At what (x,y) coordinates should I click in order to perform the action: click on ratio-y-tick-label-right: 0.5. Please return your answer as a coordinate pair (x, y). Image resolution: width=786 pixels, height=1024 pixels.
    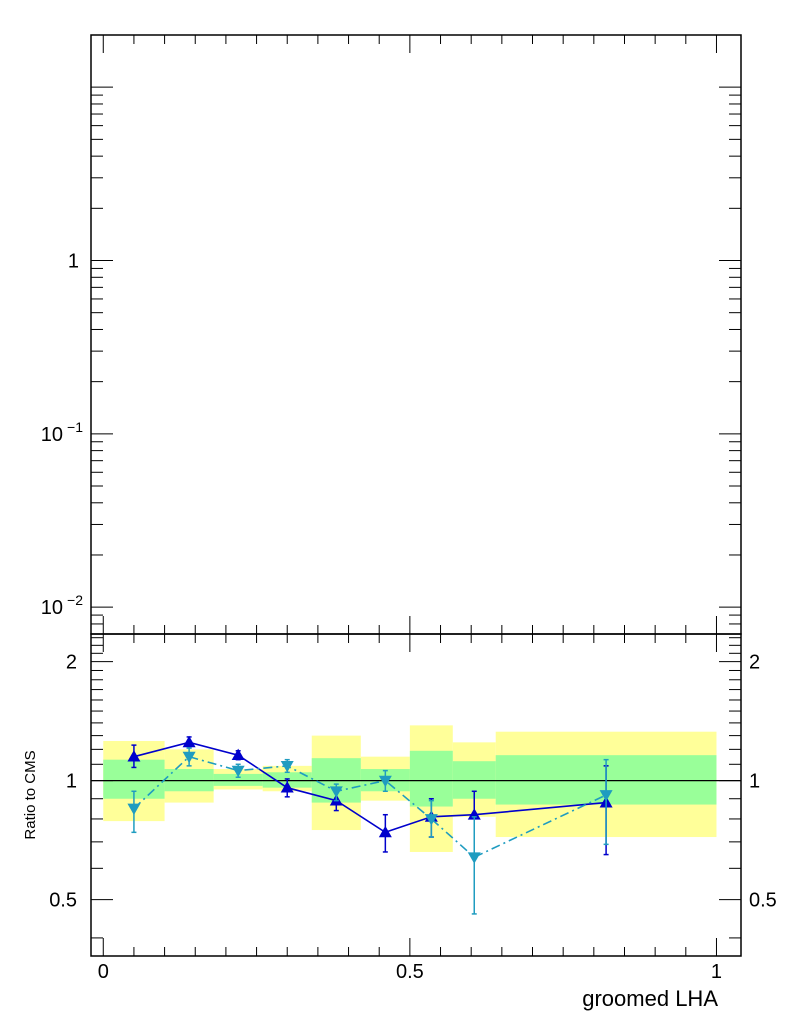
    Looking at the image, I should click on (763, 901).